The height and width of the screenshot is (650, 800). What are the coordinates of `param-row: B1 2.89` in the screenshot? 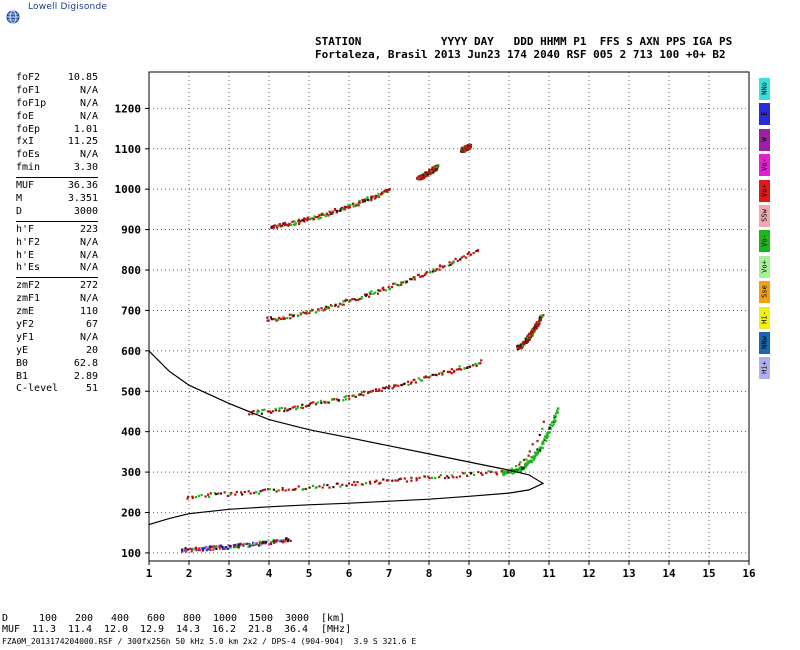 It's located at (57, 377).